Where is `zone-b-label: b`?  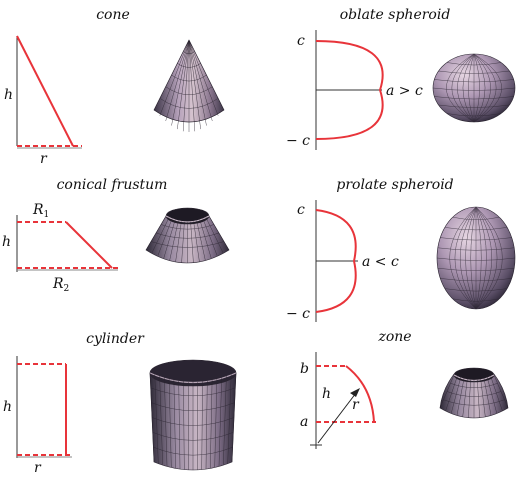
zone-b-label: b is located at coordinates (304, 369).